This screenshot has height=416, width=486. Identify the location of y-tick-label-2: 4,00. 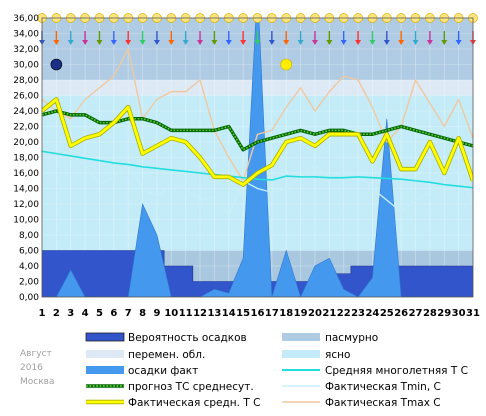
(29, 267).